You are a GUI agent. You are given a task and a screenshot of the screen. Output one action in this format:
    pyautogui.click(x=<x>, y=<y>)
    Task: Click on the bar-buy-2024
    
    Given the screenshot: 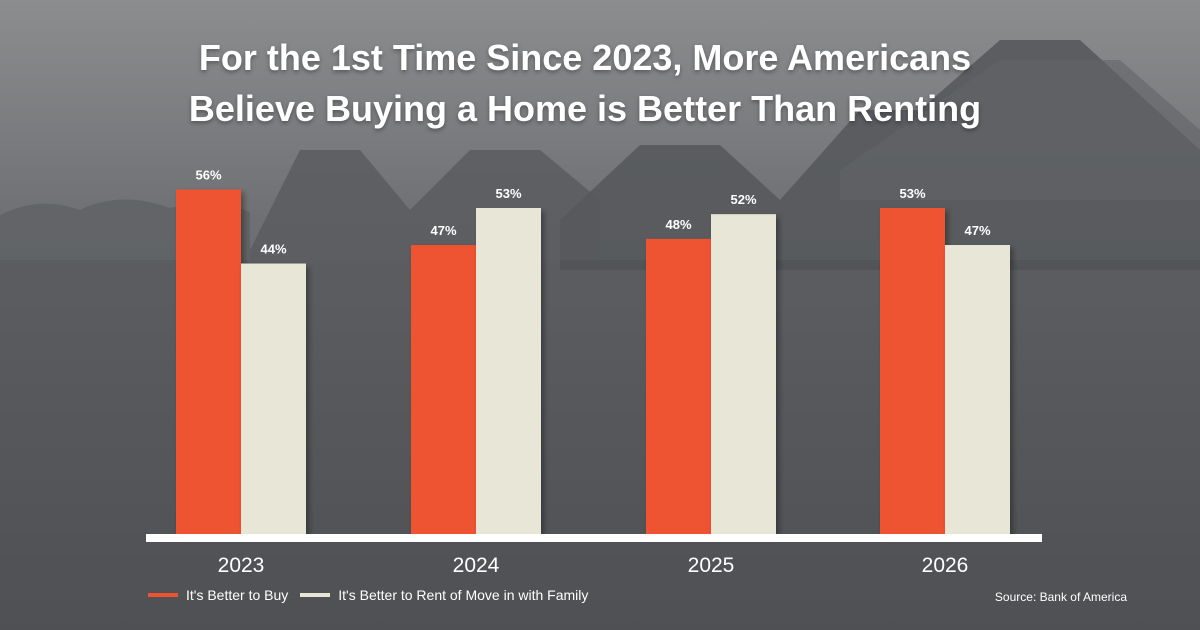 What is the action you would take?
    pyautogui.click(x=443, y=390)
    